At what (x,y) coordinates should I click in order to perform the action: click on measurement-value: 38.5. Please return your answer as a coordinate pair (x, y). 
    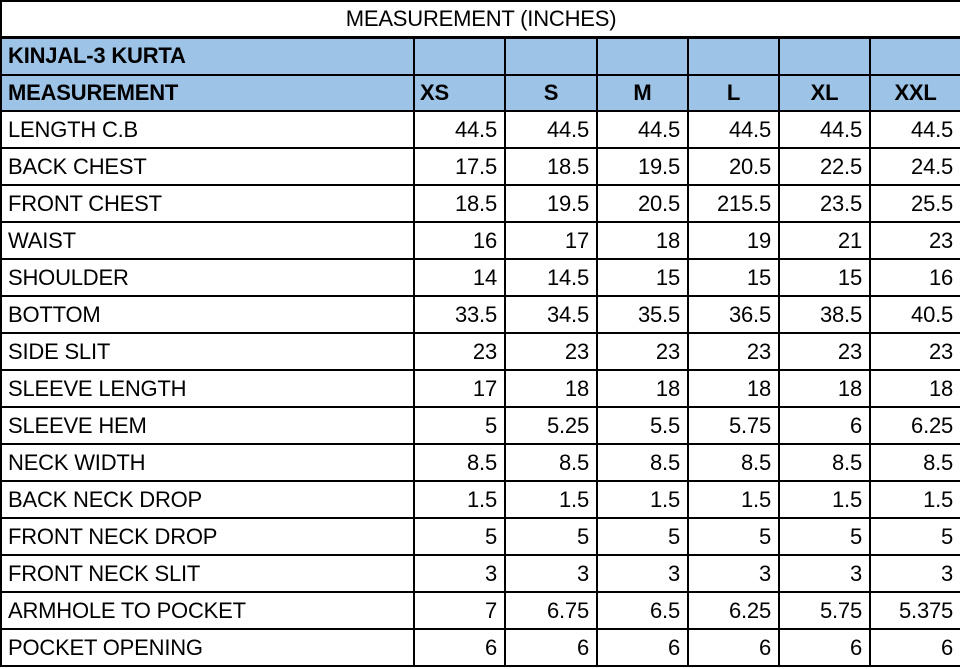
    Looking at the image, I should click on (824, 314).